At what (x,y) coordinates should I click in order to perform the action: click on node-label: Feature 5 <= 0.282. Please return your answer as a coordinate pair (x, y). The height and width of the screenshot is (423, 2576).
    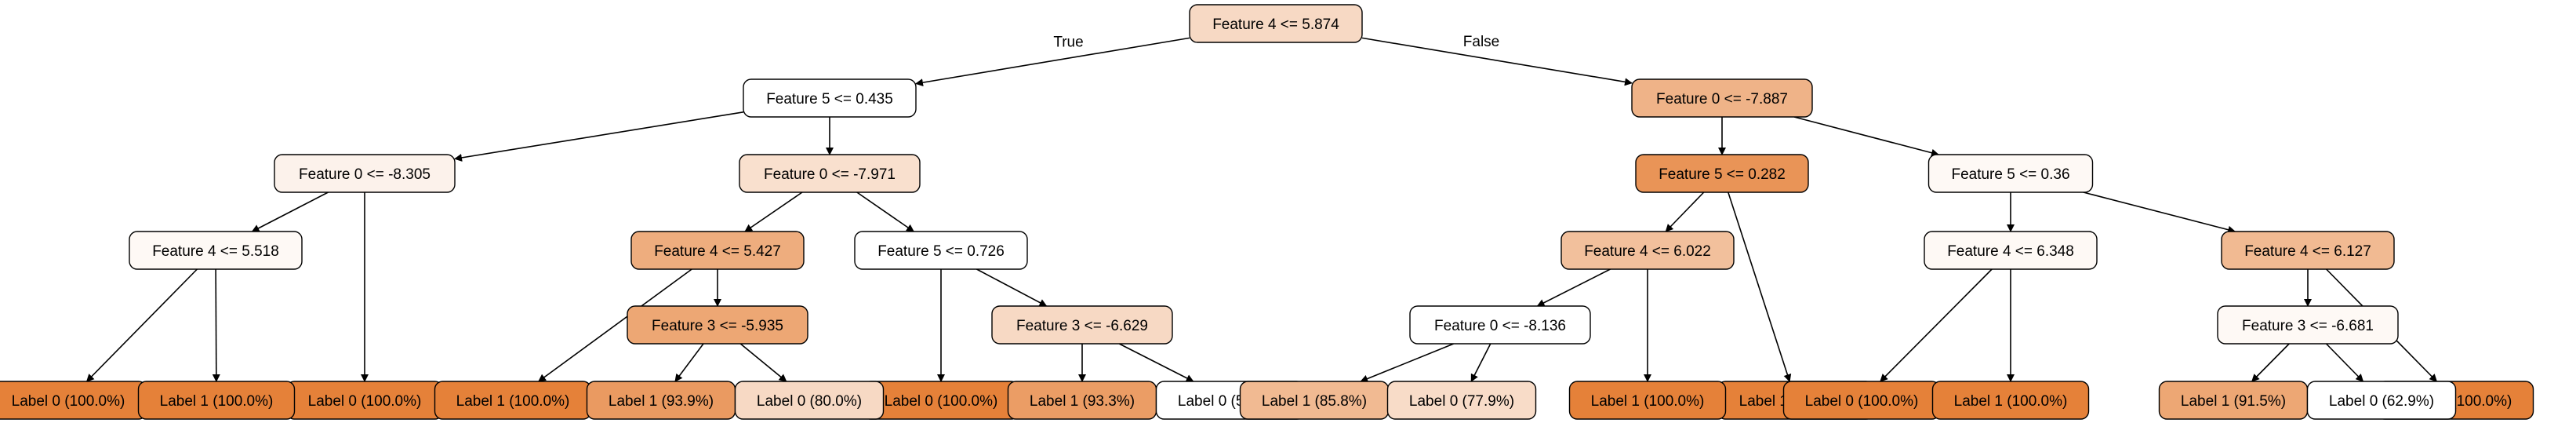
    Looking at the image, I should click on (1722, 174).